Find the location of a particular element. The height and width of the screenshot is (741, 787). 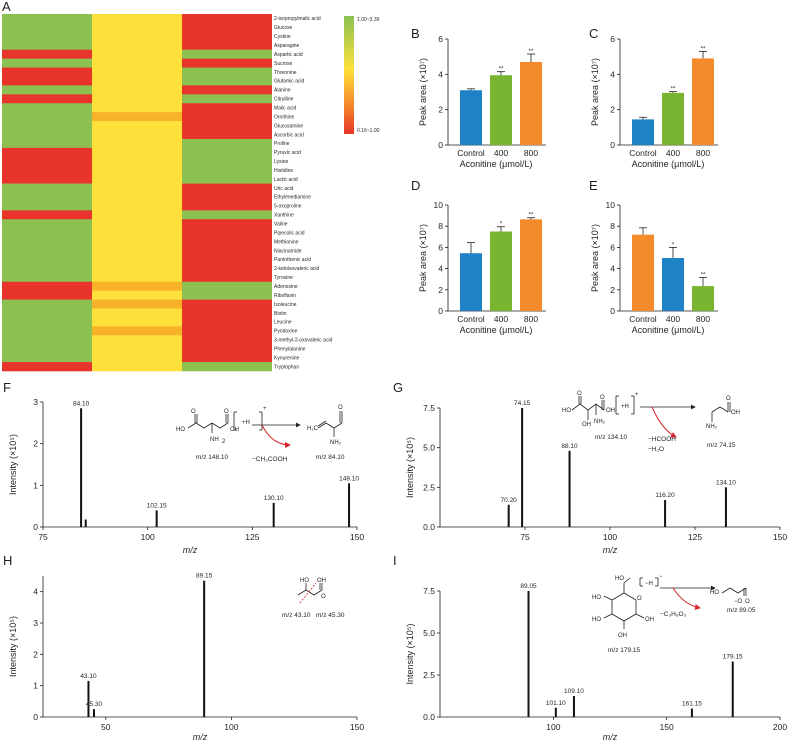

heatmap-row-label: 5-oxoproline is located at coordinates (288, 207).